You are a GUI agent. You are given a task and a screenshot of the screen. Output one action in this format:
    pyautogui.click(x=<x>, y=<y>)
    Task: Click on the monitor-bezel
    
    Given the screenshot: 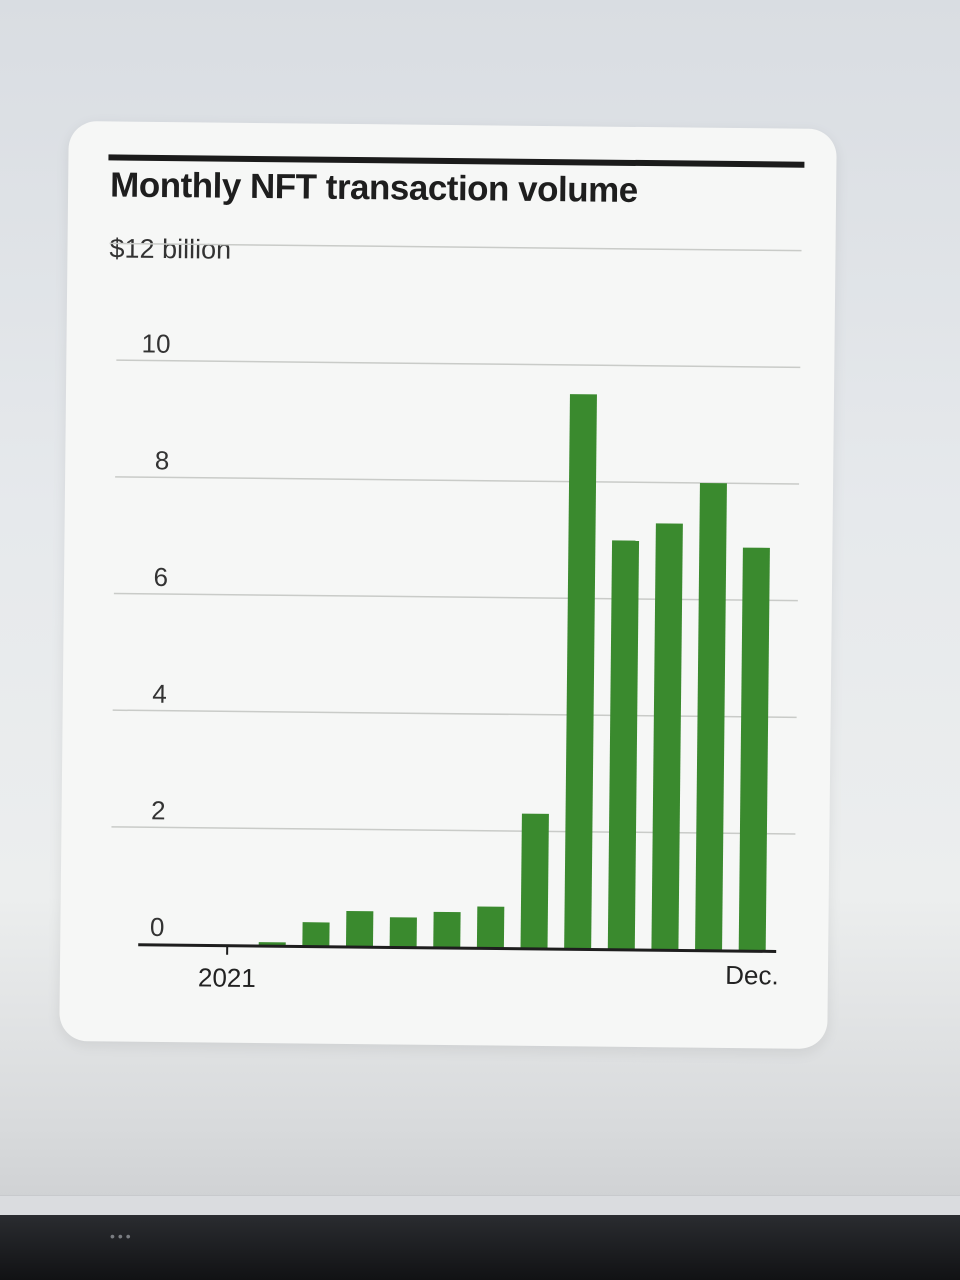 What is the action you would take?
    pyautogui.click(x=480, y=1247)
    